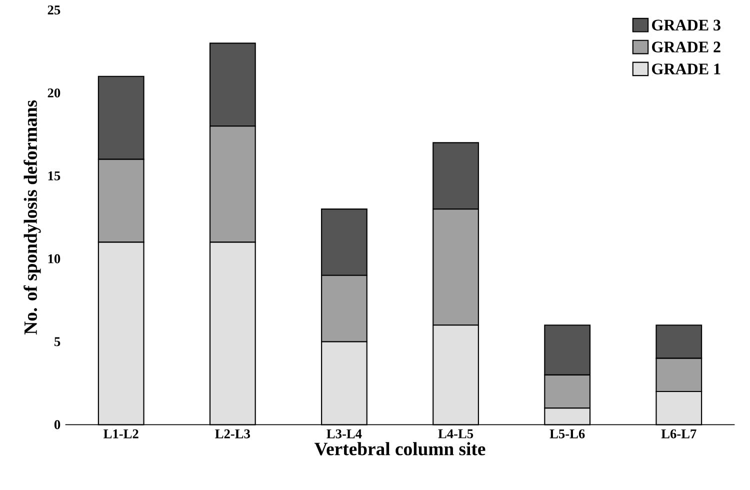  What do you see at coordinates (678, 433) in the screenshot?
I see `x-tick-label: L6-L7` at bounding box center [678, 433].